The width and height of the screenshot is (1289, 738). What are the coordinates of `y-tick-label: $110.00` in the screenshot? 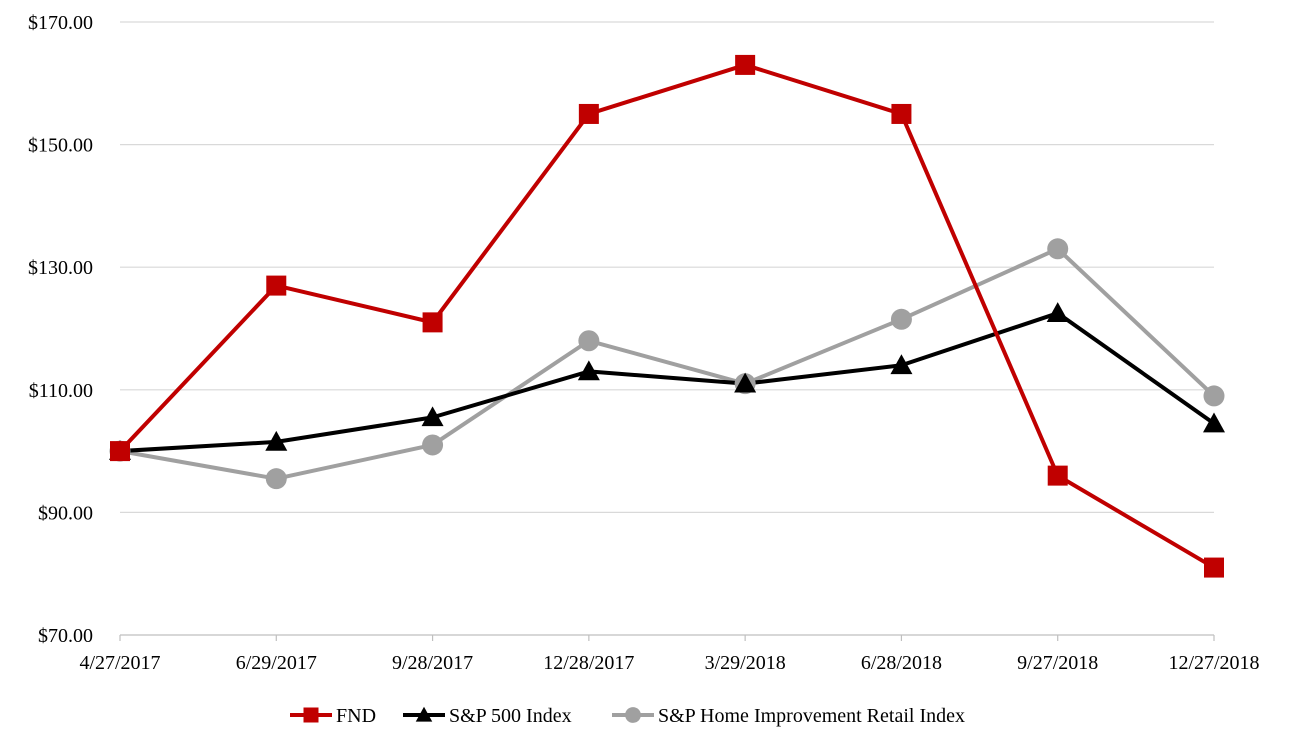 It's located at (61, 391).